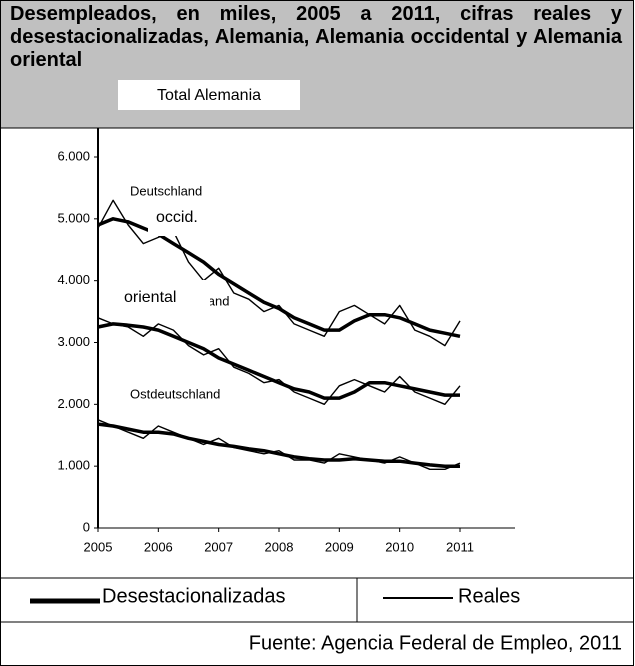 The height and width of the screenshot is (666, 635). Describe the element at coordinates (489, 596) in the screenshot. I see `legend-label: Reales` at that location.